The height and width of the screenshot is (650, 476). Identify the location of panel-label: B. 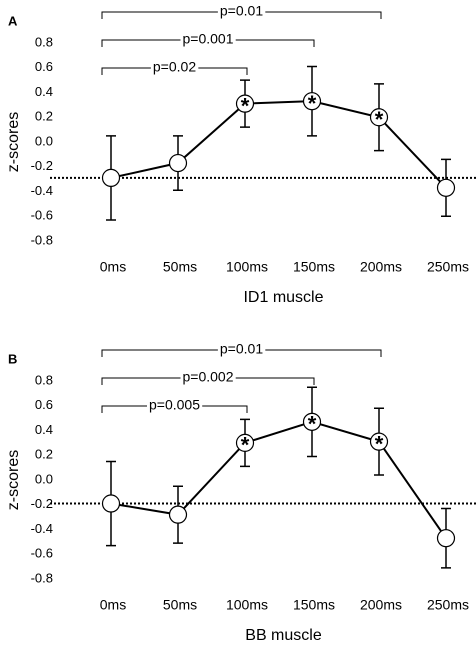
(12, 358).